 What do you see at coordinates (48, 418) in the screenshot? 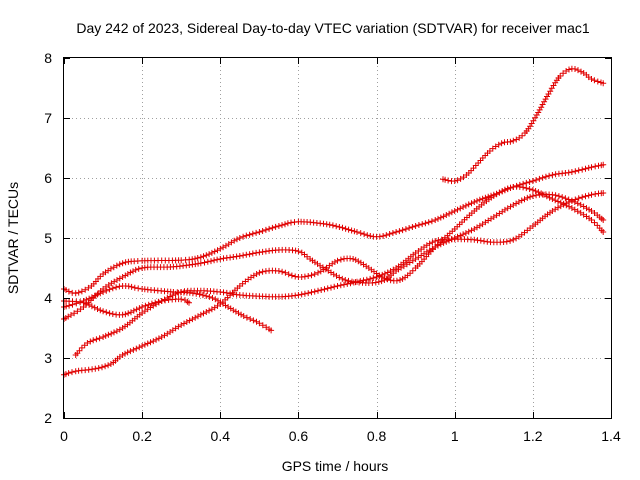
I see `y-tick-label: 2` at bounding box center [48, 418].